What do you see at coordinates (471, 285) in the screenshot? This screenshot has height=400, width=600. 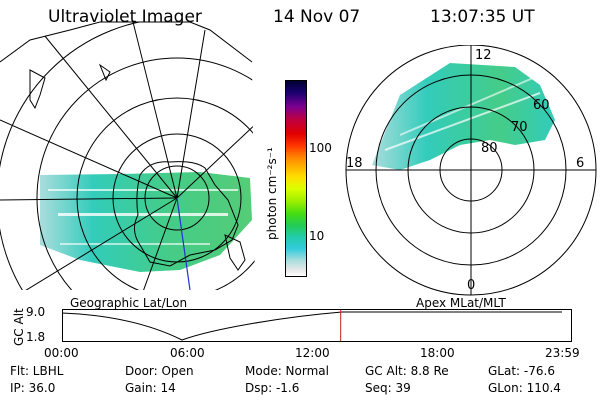 I see `mlt-label-0: 0` at bounding box center [471, 285].